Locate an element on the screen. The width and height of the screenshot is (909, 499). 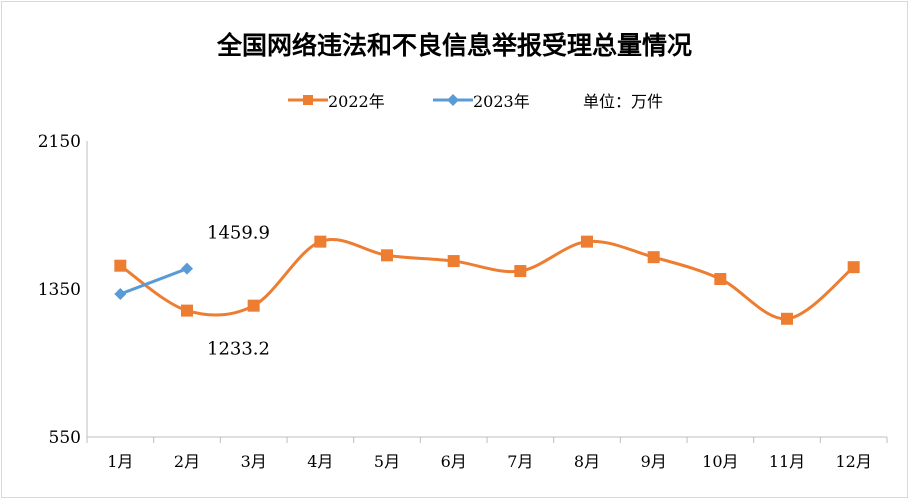
x-tick-label: 1月 is located at coordinates (120, 461).